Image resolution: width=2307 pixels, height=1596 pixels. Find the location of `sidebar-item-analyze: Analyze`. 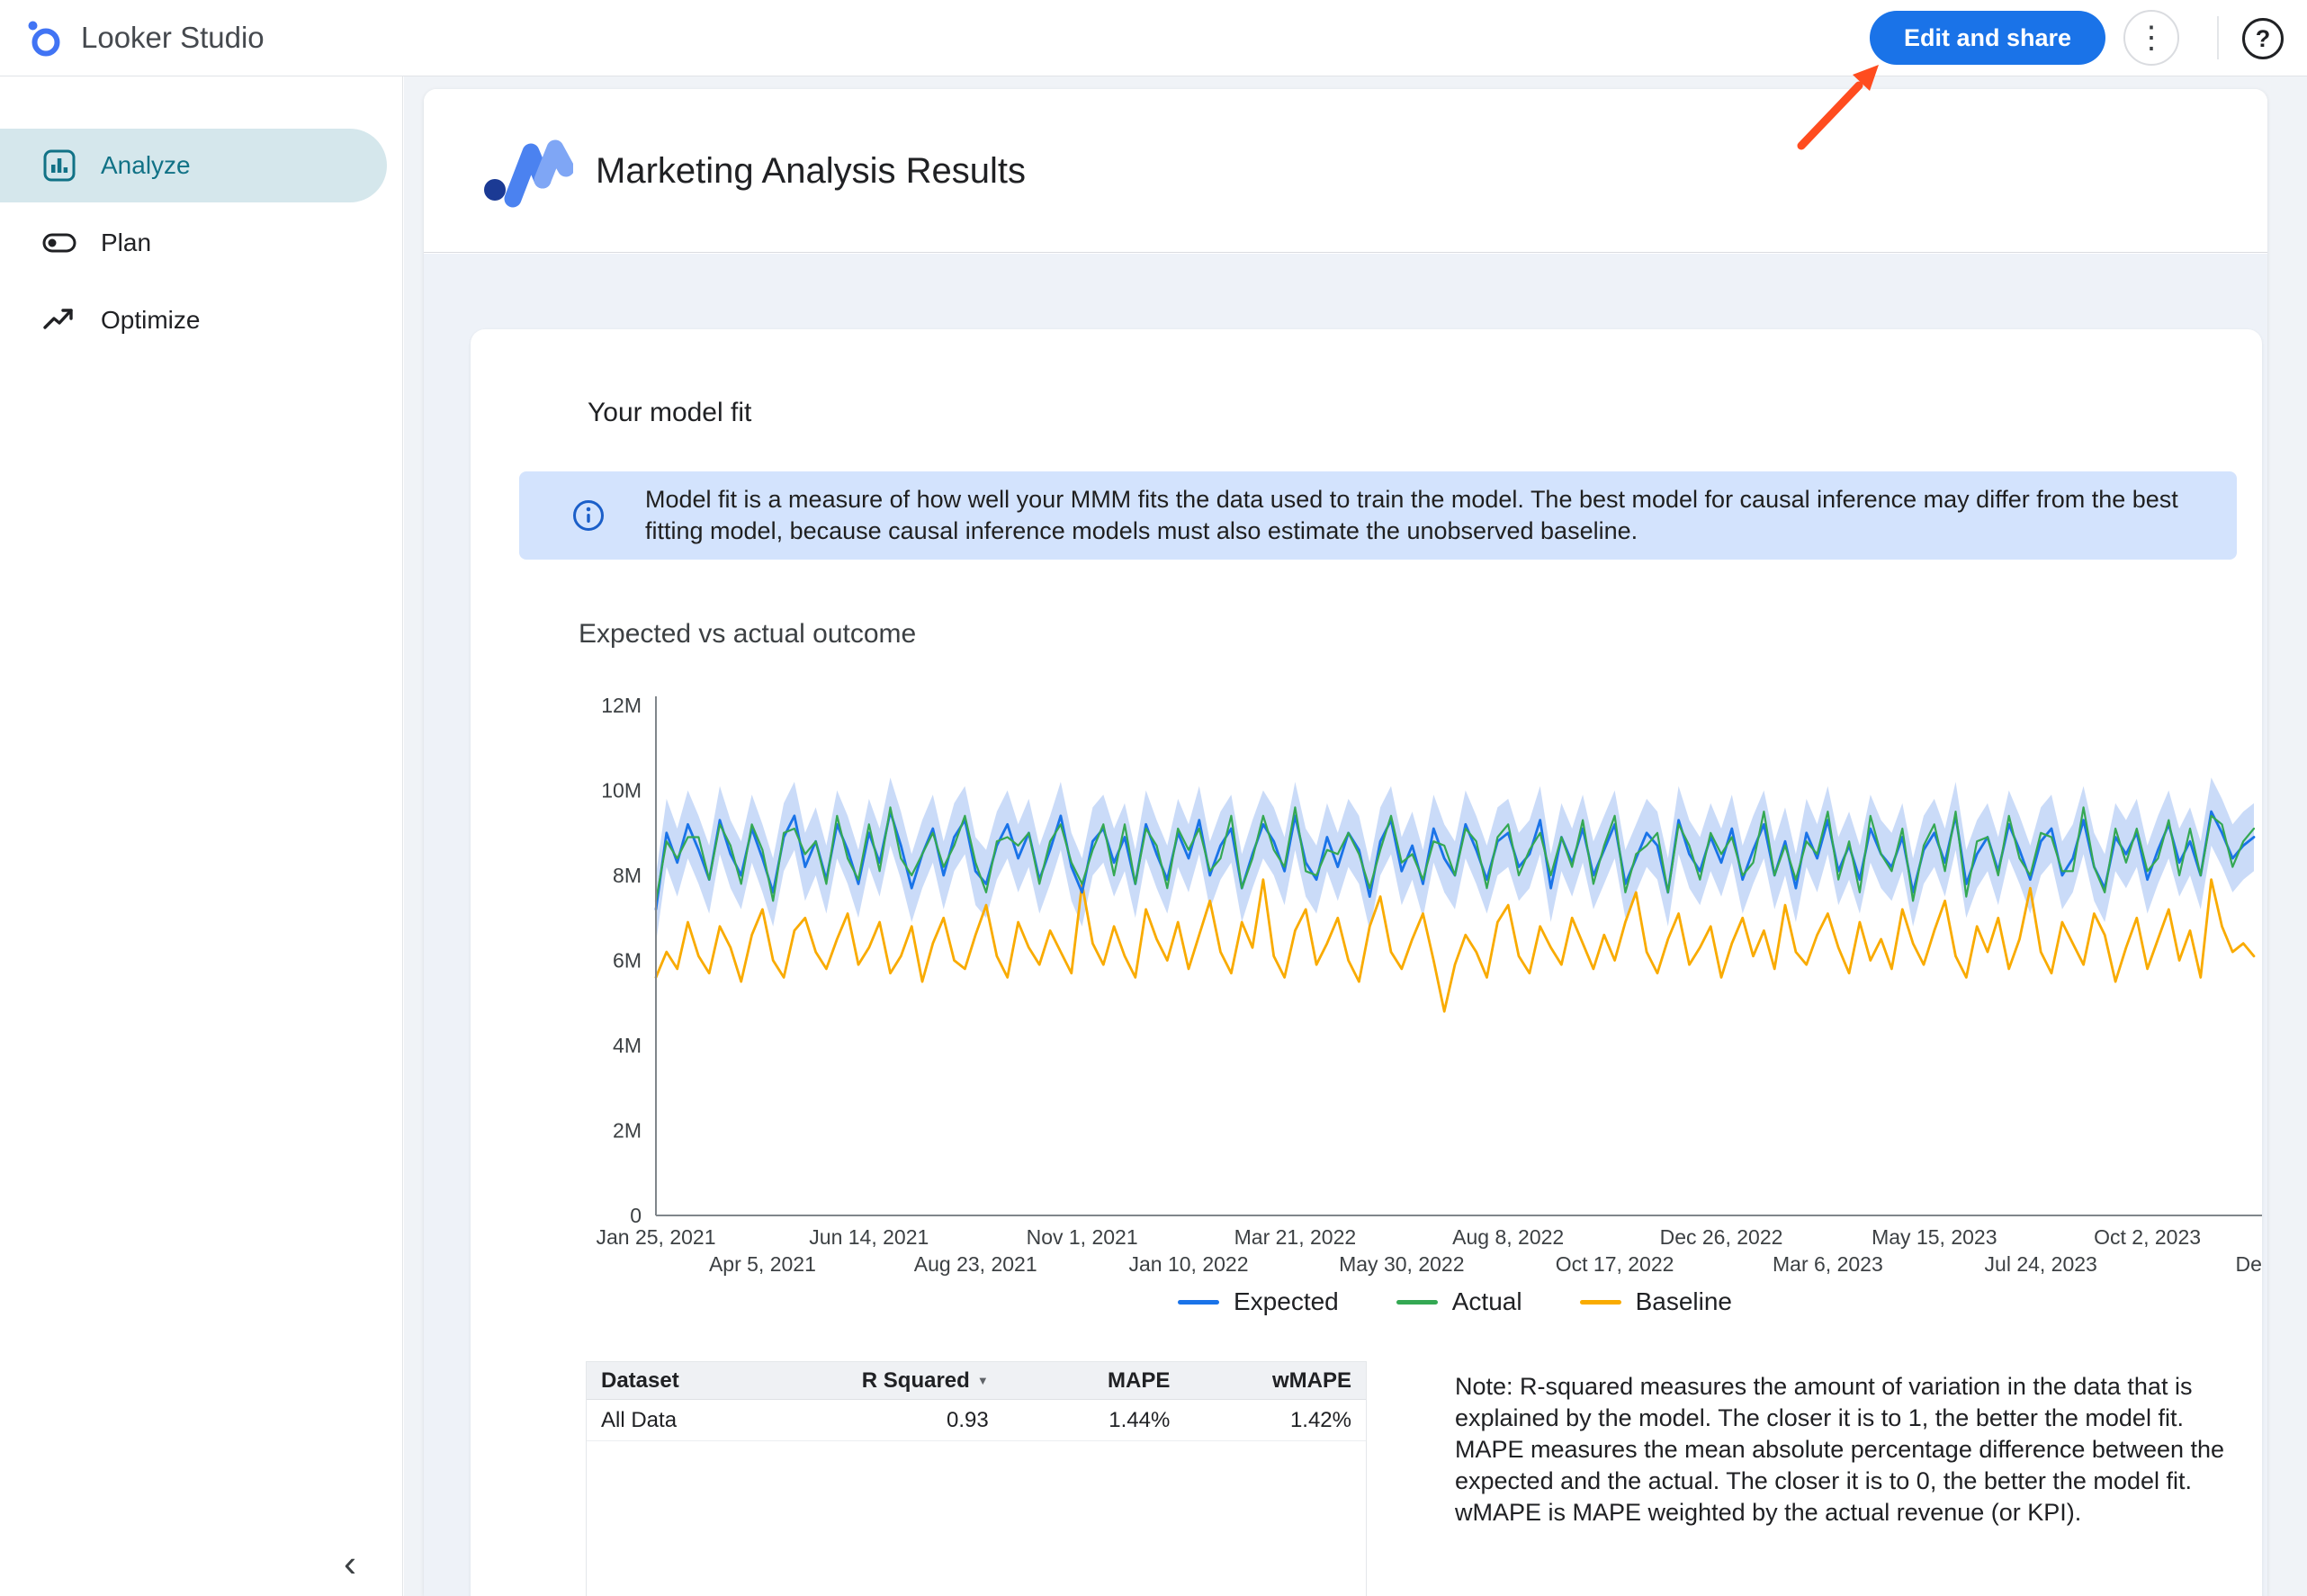

sidebar-item-analyze: Analyze is located at coordinates (194, 165).